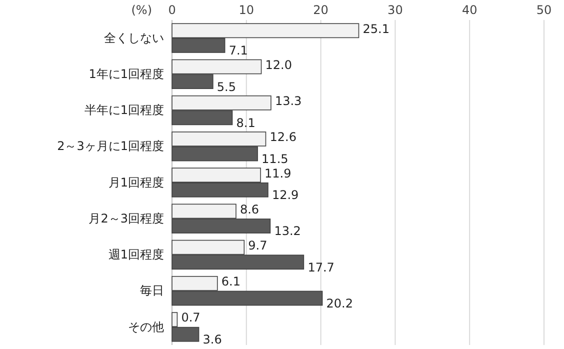 The height and width of the screenshot is (349, 564). I want to click on y-tick-label: 毎日, so click(152, 291).